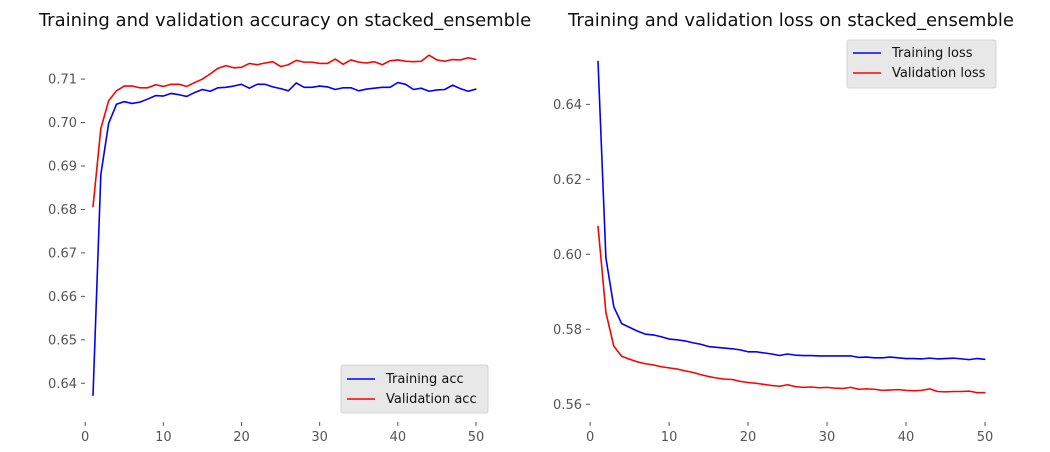 The image size is (1050, 452). I want to click on series-line-validation-acc, so click(284, 130).